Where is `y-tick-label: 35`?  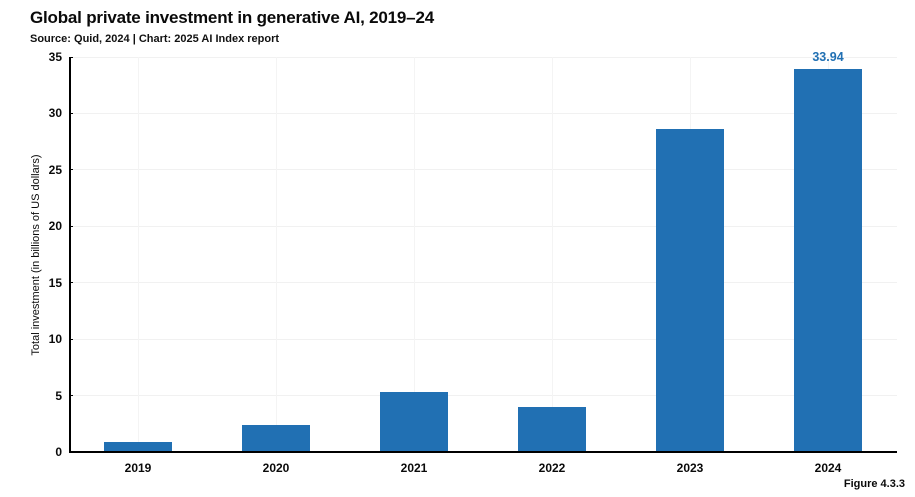
y-tick-label: 35 is located at coordinates (55, 57).